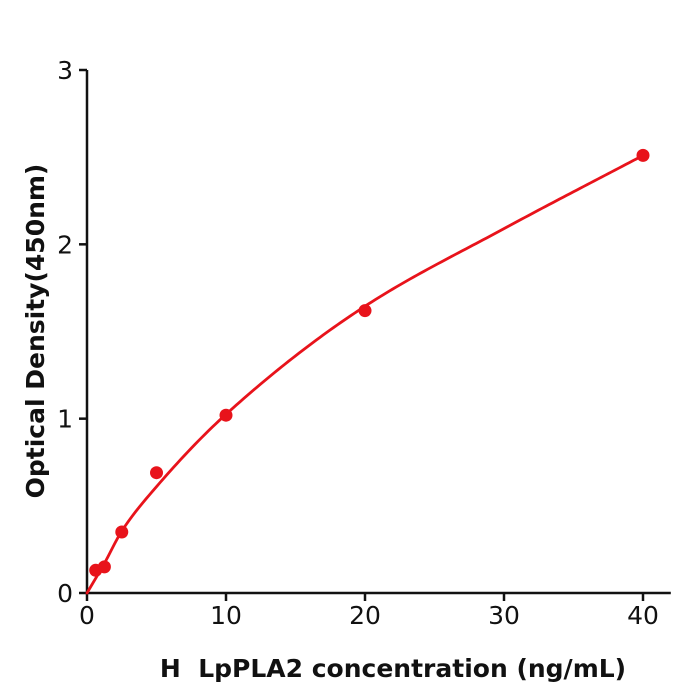  I want to click on x-axis-ticks: 0 10 20 30 40, so click(369, 611).